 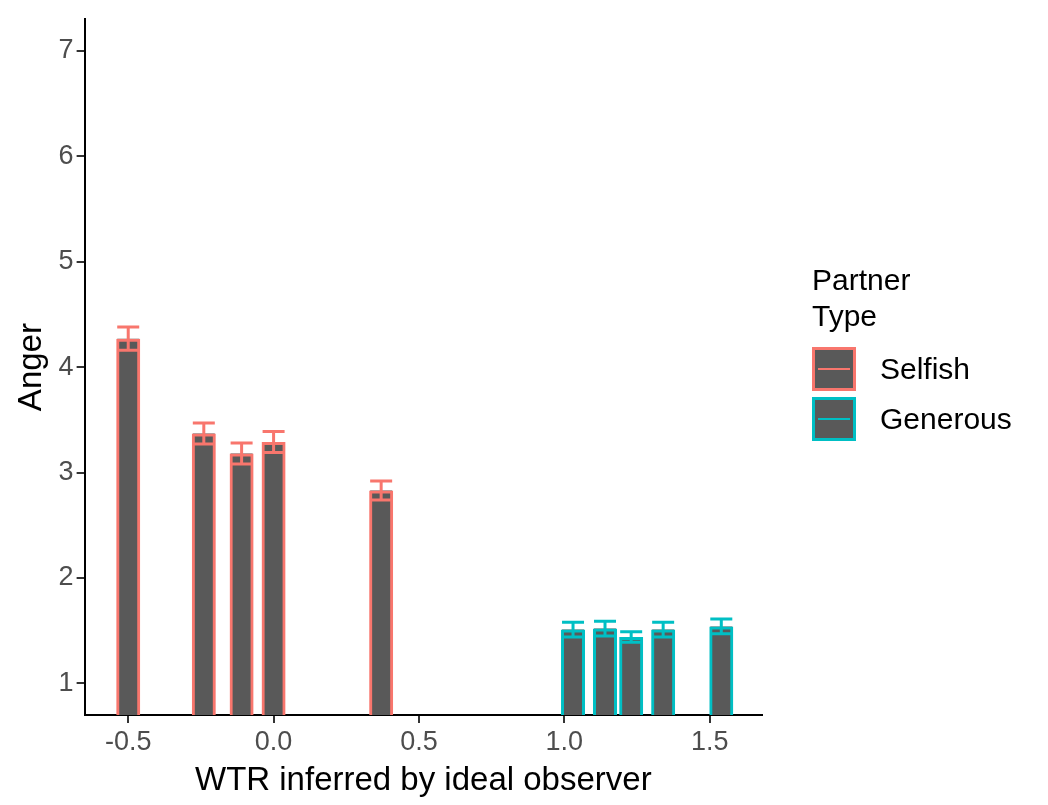 I want to click on x-tick-label: 1.5, so click(x=709, y=740).